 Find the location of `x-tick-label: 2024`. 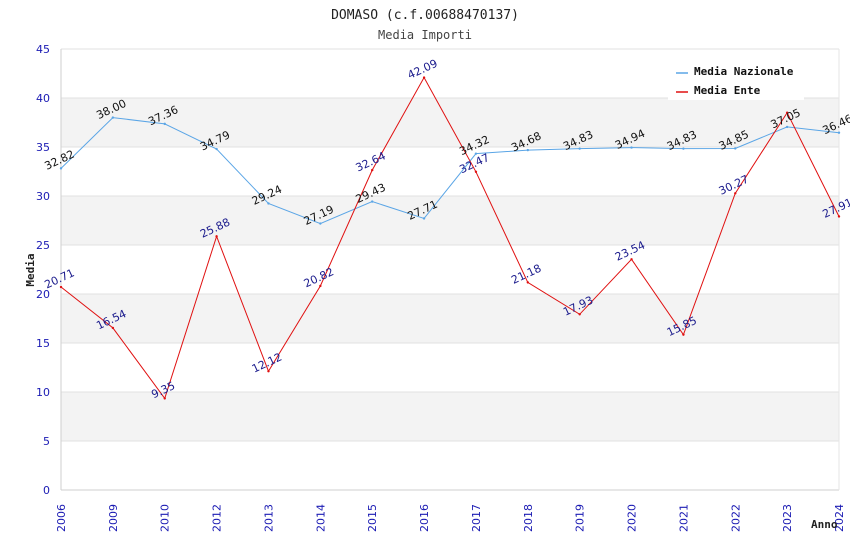

x-tick-label: 2024 is located at coordinates (839, 518).